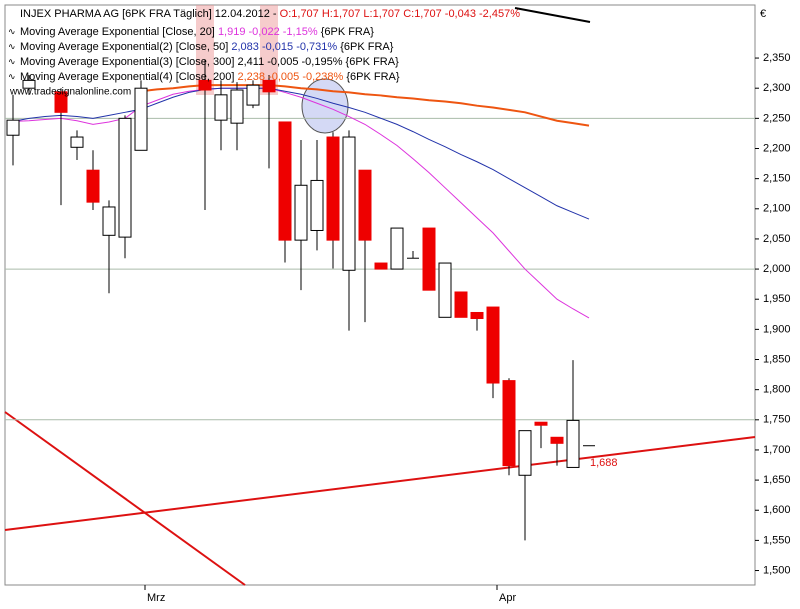  What do you see at coordinates (290, 62) in the screenshot?
I see `legend-value: 2,411 -0,005 -0,195%` at bounding box center [290, 62].